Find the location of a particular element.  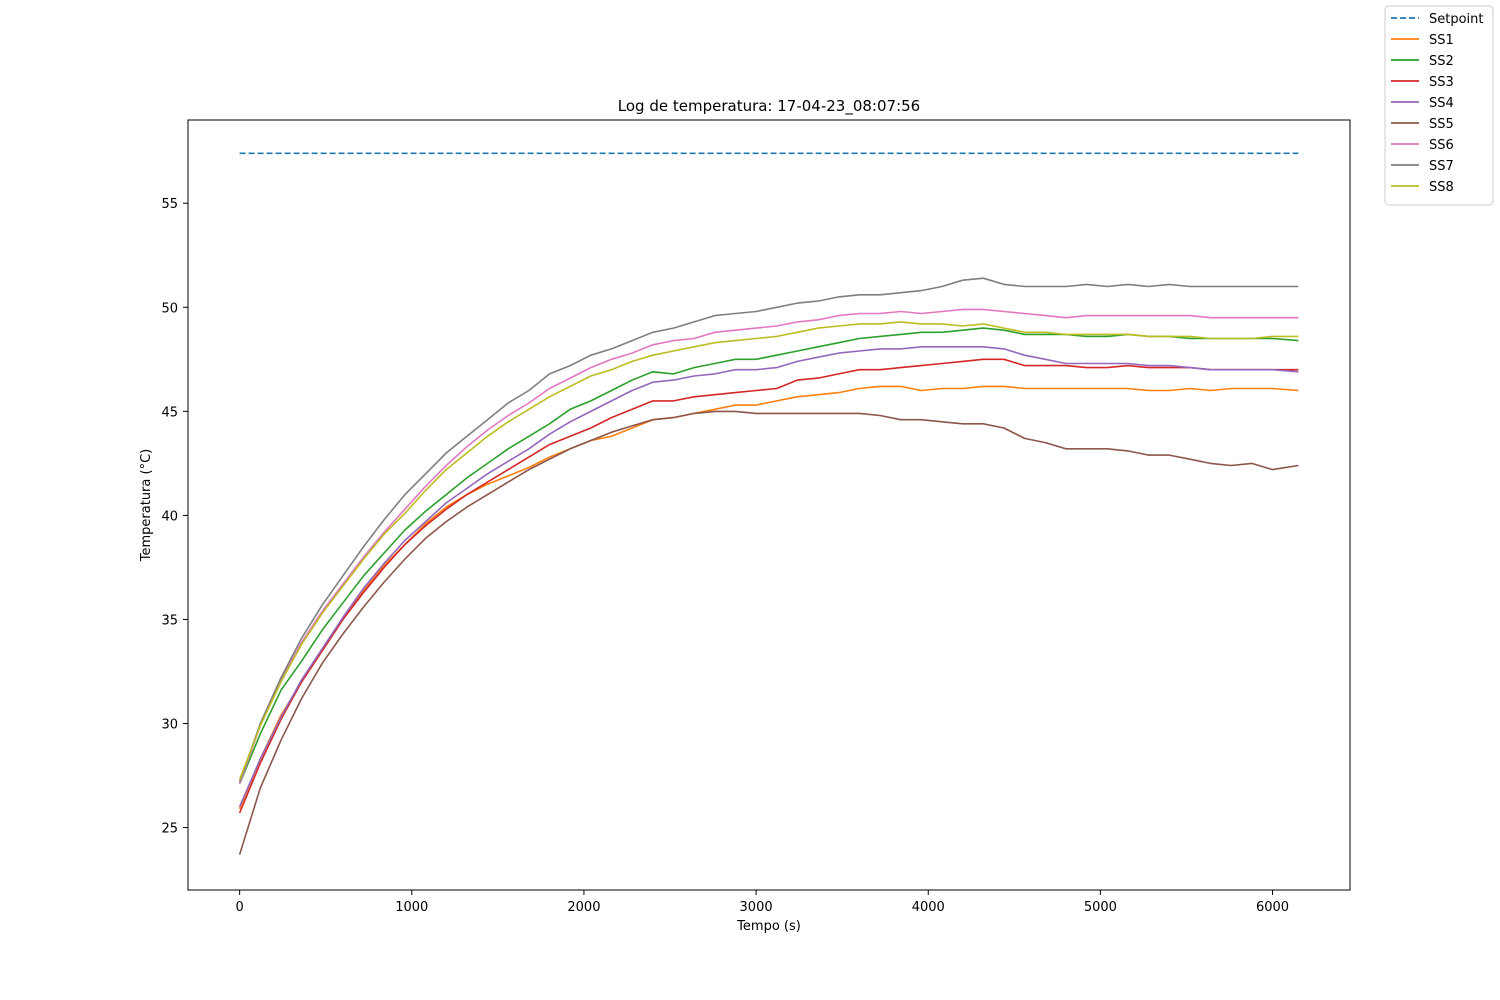

legend-label-ss8: SS8 is located at coordinates (1441, 187).